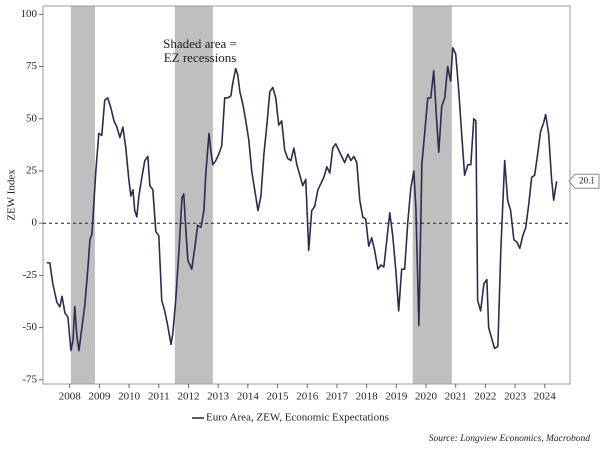 The height and width of the screenshot is (454, 606). What do you see at coordinates (32, 118) in the screenshot?
I see `y-tick-label: 50` at bounding box center [32, 118].